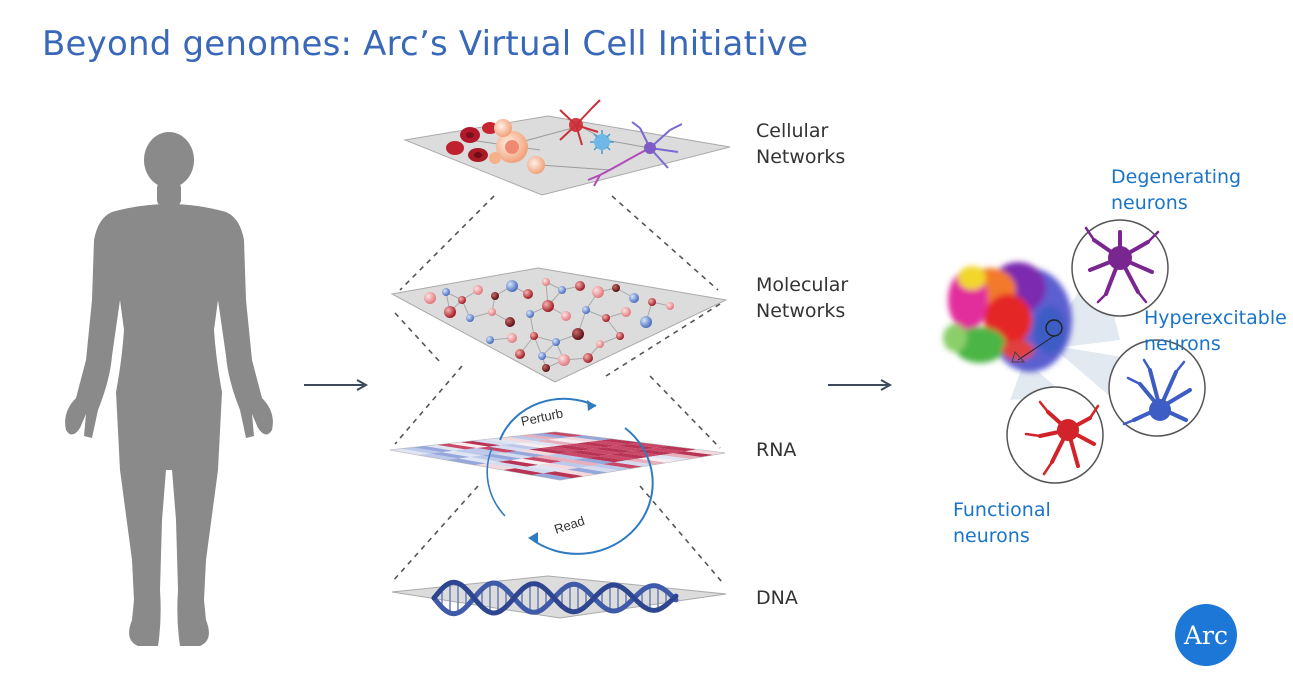 The image size is (1293, 695). I want to click on arrow-left, so click(336, 385).